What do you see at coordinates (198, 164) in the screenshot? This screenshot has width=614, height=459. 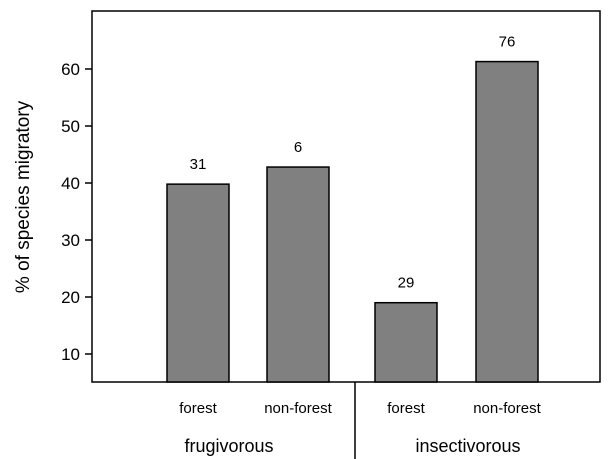 I see `data-label: 31` at bounding box center [198, 164].